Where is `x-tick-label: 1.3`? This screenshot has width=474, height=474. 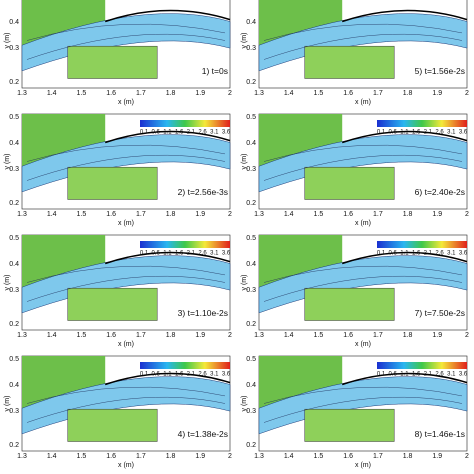
x-tick-label: 1.3 is located at coordinates (259, 335).